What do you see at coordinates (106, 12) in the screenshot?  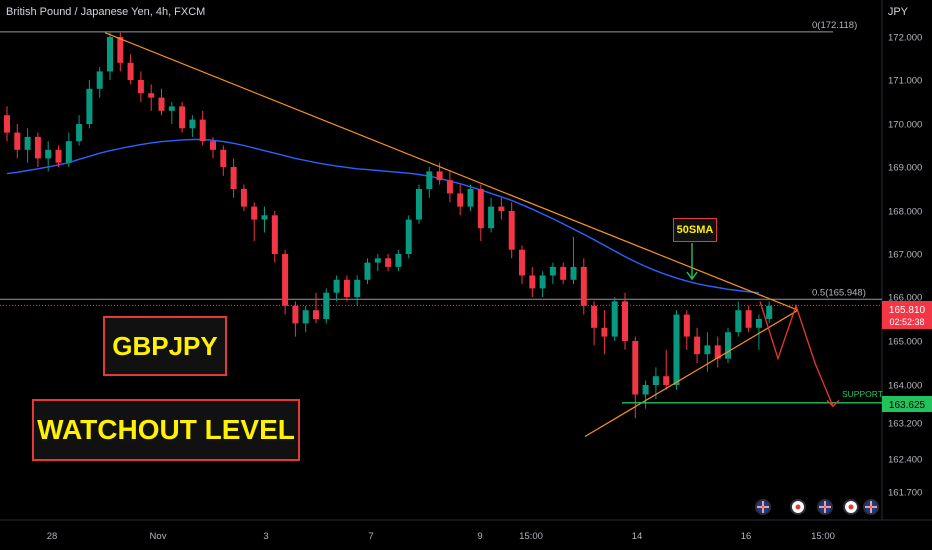 I see `chart-title: British Pound / Japanese Yen, 4h, FXCM` at bounding box center [106, 12].